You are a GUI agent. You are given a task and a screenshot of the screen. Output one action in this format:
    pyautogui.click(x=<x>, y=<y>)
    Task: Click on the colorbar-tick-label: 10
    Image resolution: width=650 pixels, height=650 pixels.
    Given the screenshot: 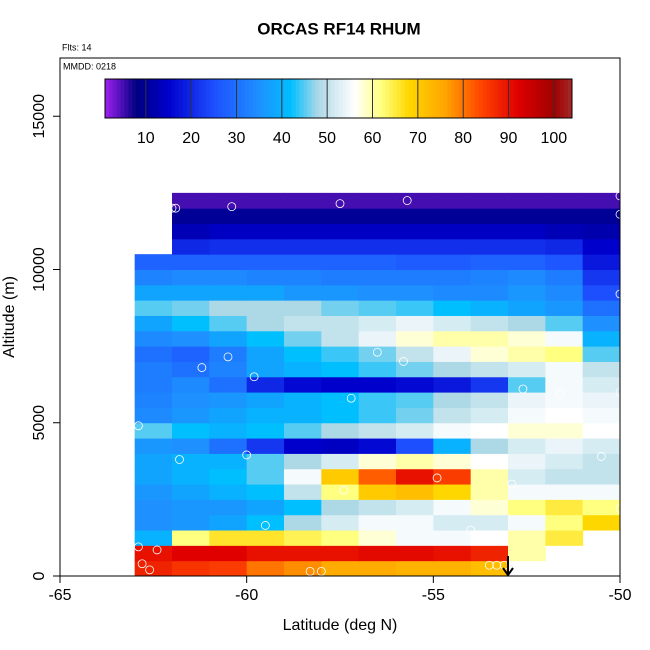 What is the action you would take?
    pyautogui.click(x=146, y=138)
    